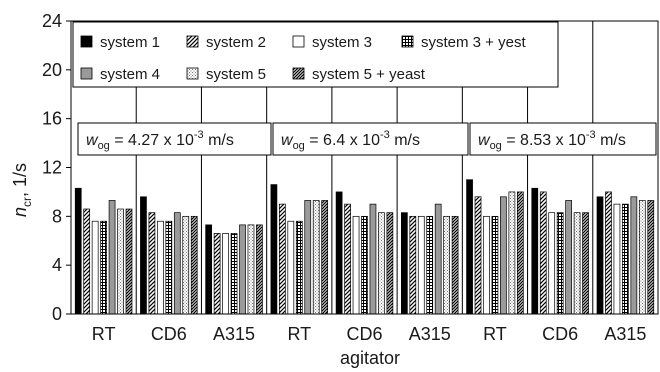 This screenshot has width=660, height=372. What do you see at coordinates (236, 42) in the screenshot?
I see `legend-label: system 2` at bounding box center [236, 42].